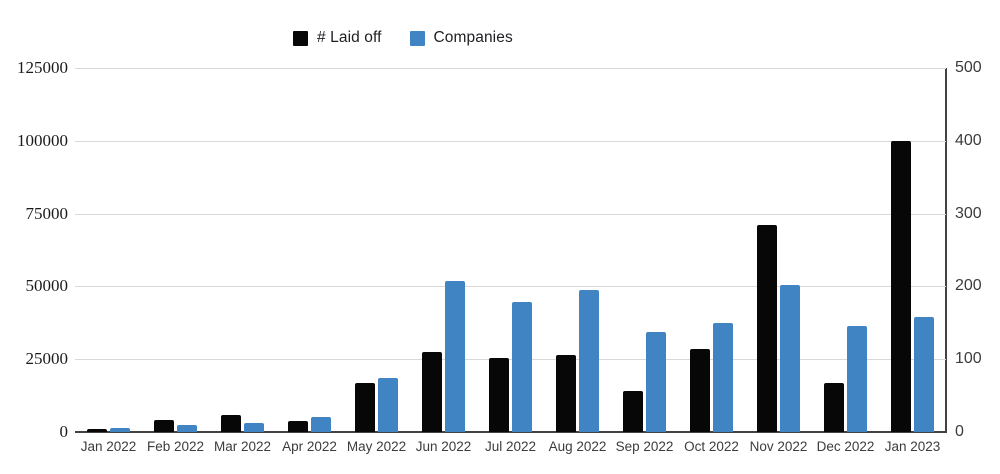  What do you see at coordinates (47, 213) in the screenshot?
I see `y-left-tick-75000: 75000` at bounding box center [47, 213].